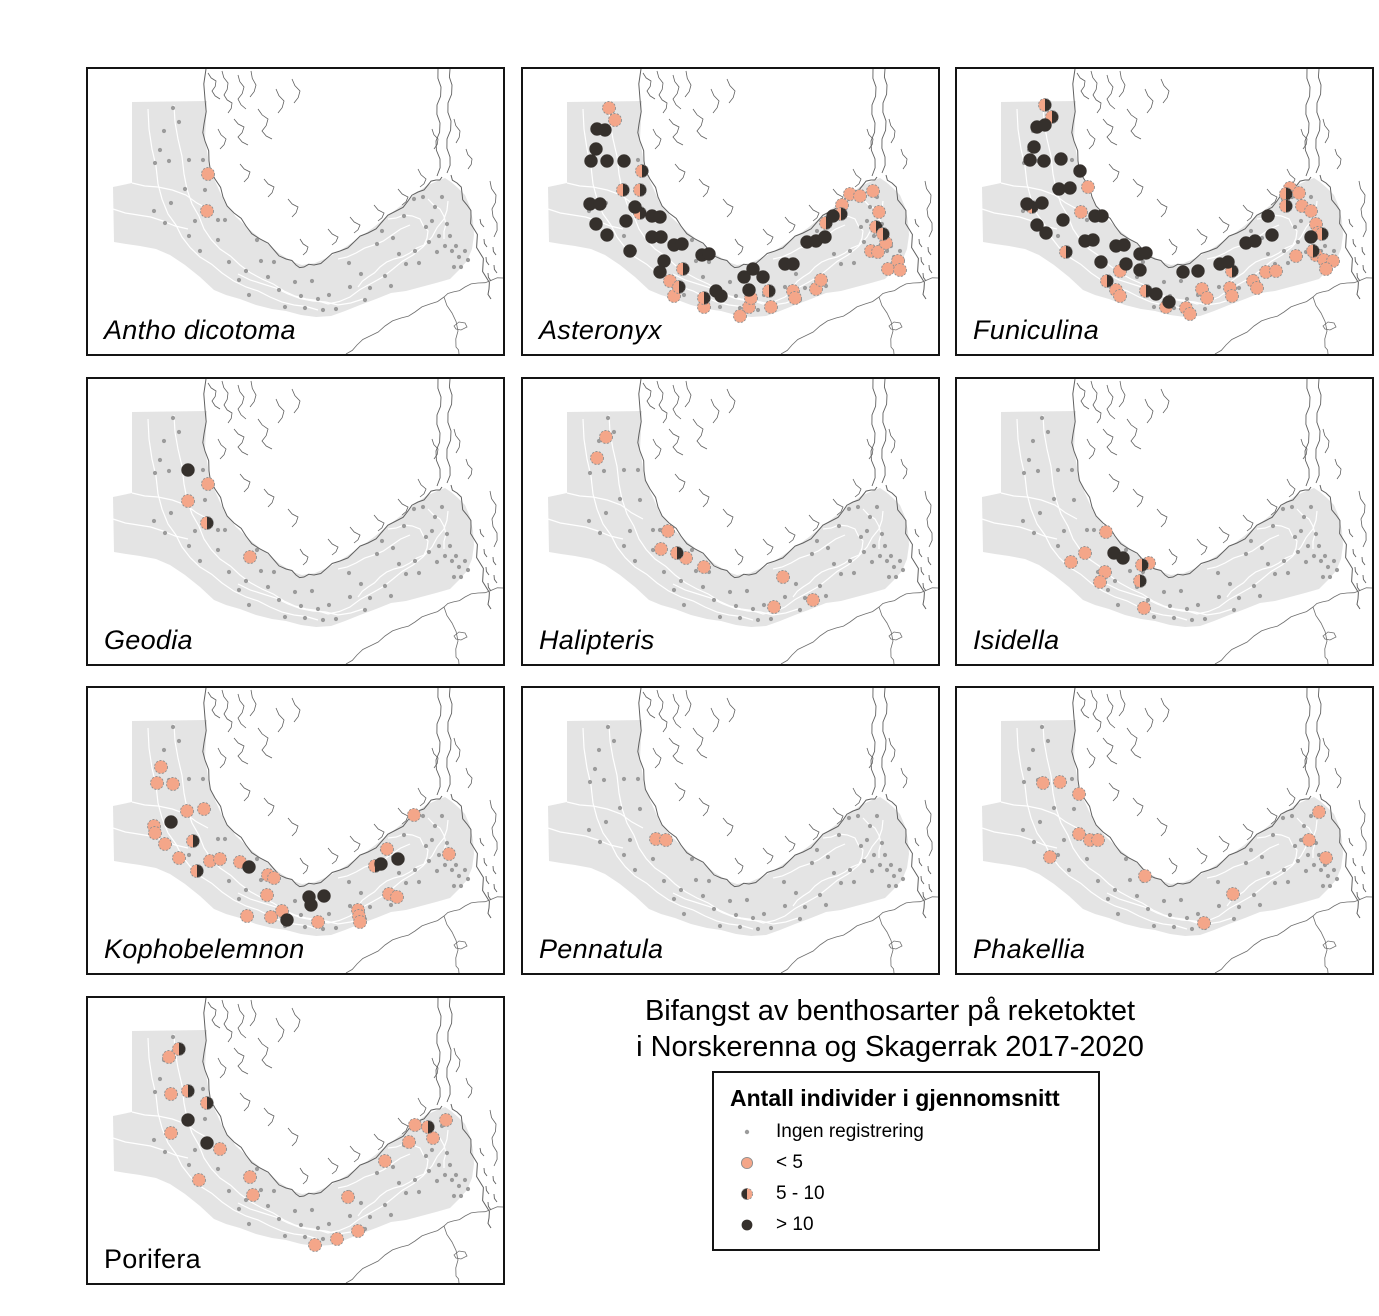 This screenshot has height=1316, width=1379. I want to click on species-label: Pennatula, so click(601, 949).